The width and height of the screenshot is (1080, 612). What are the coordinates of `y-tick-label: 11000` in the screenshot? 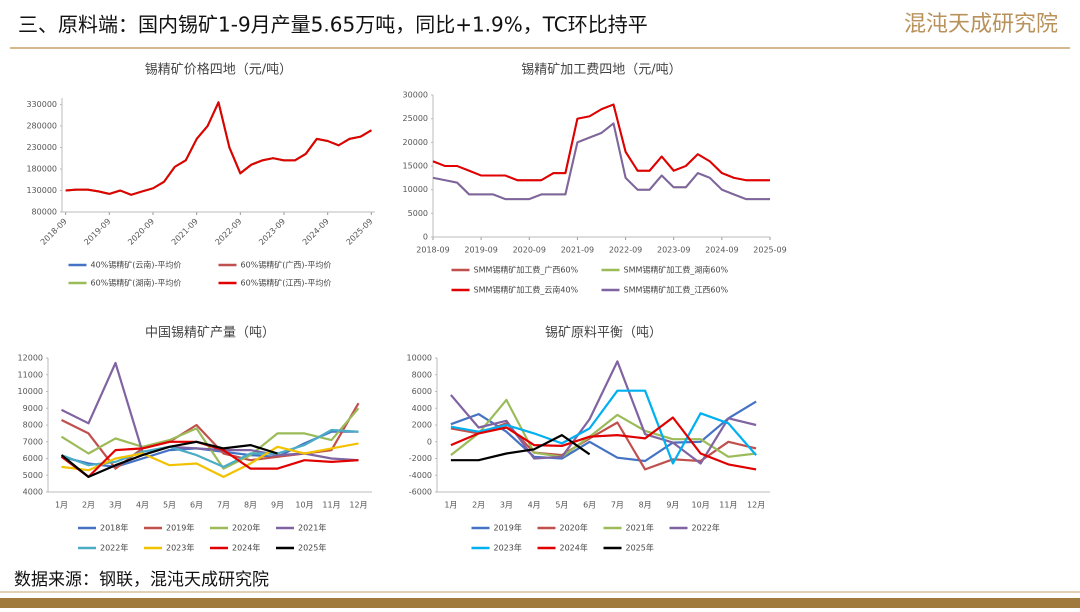 It's located at (30, 374).